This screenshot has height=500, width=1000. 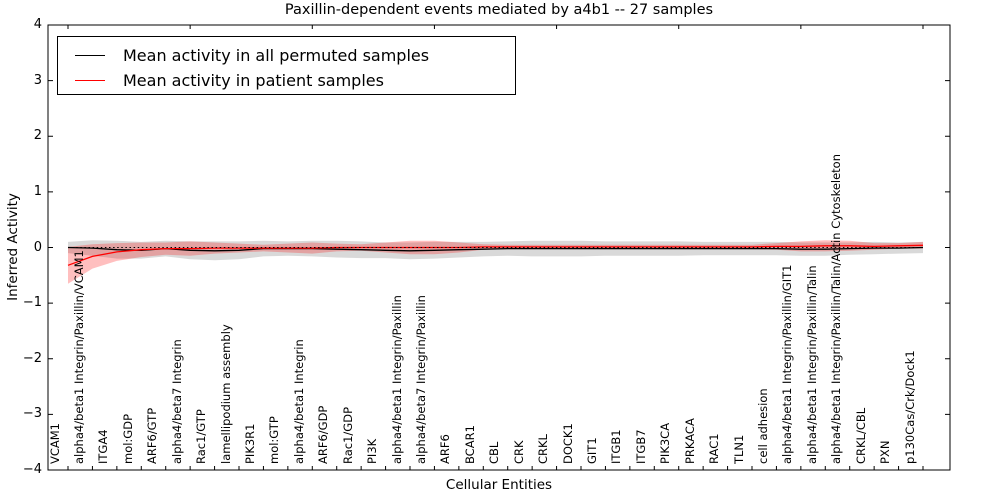 I want to click on x-tick-label: BCAR1, so click(x=469, y=444).